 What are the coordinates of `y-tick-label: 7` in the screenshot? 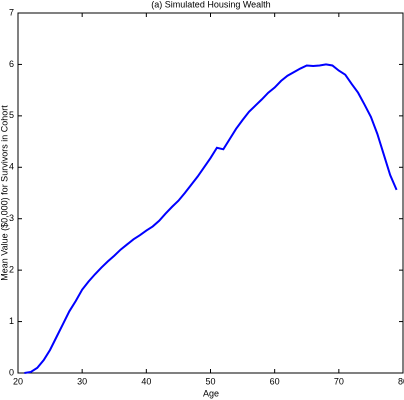 It's located at (11, 12).